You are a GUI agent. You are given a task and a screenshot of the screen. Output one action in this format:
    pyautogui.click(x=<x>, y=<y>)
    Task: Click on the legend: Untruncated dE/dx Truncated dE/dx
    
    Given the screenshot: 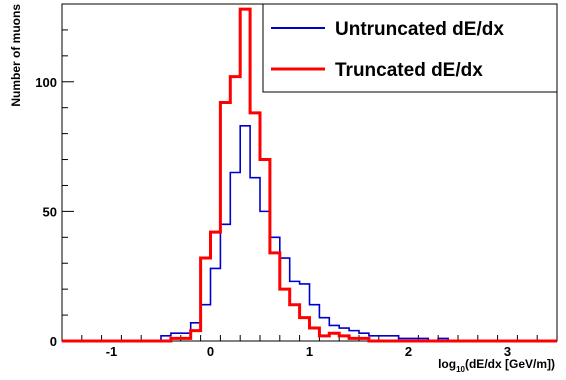 What is the action you would take?
    pyautogui.click(x=410, y=48)
    